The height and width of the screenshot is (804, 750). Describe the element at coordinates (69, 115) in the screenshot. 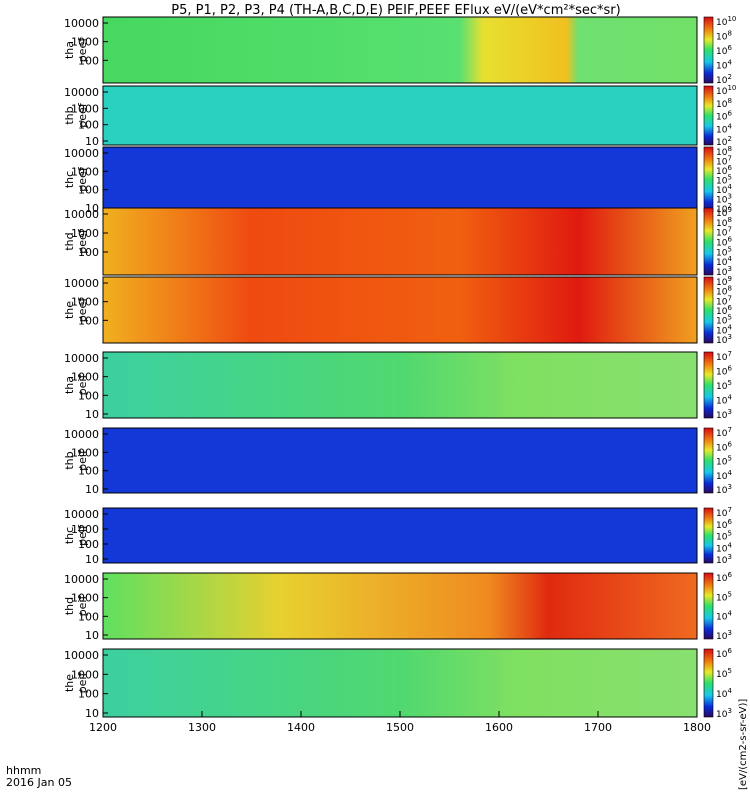

I see `panel-probe-label: thb` at that location.